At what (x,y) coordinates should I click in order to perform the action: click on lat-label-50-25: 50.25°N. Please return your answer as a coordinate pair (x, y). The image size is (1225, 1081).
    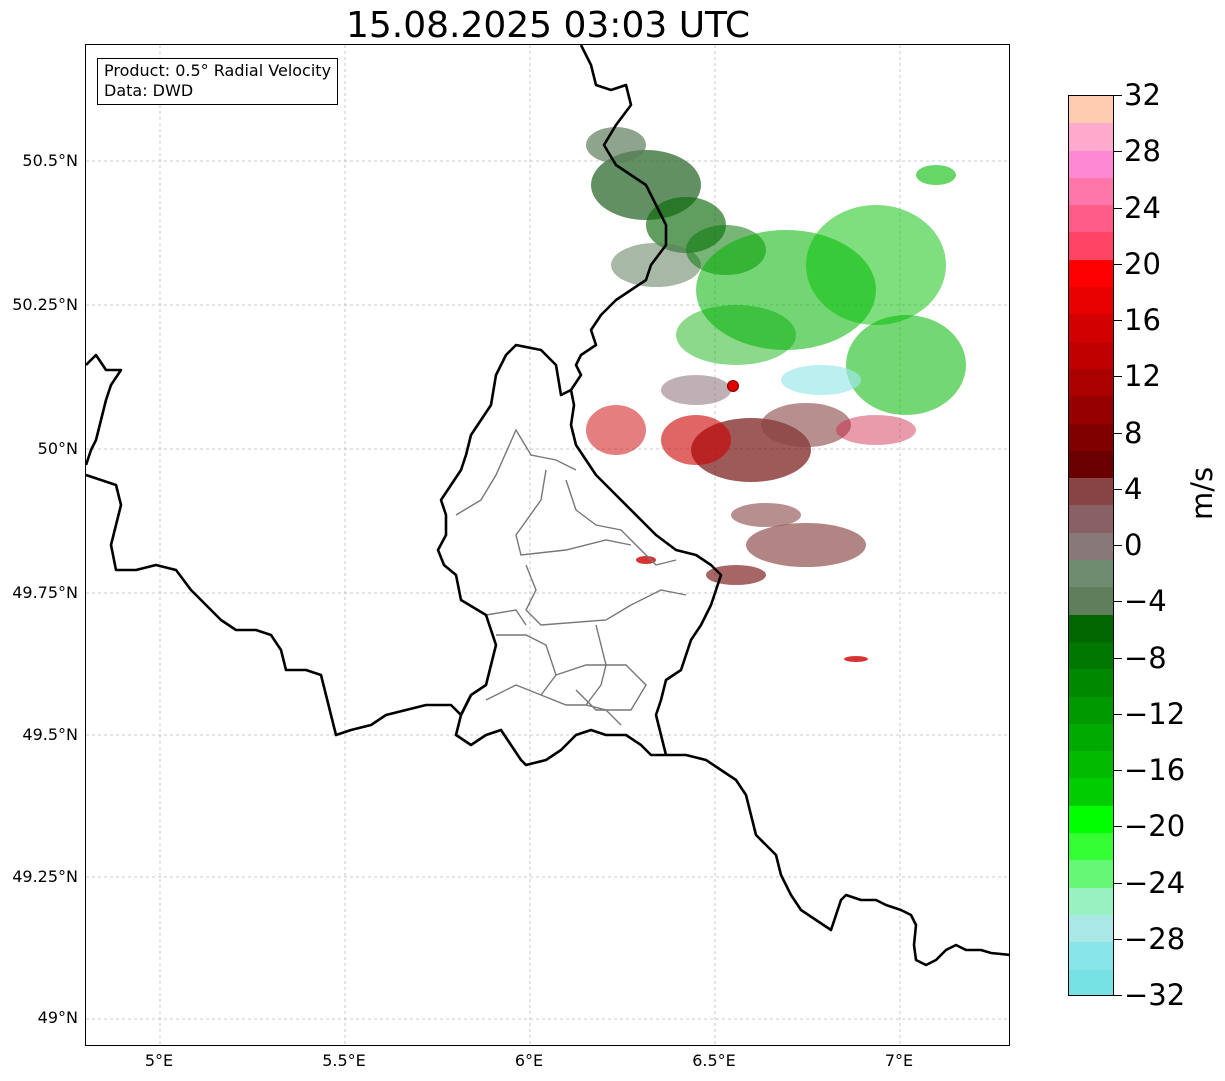
    Looking at the image, I should click on (45, 304).